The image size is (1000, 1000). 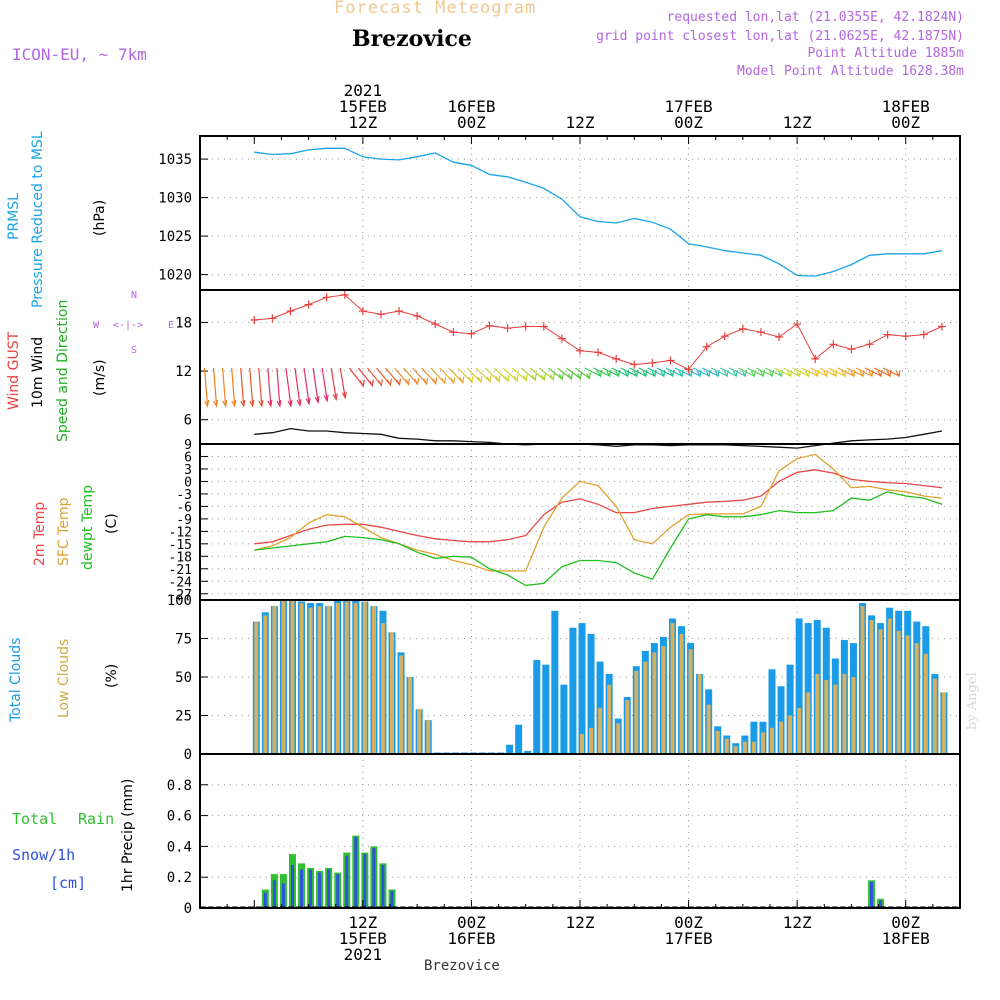 What do you see at coordinates (180, 570) in the screenshot?
I see `y-tick-label: -21` at bounding box center [180, 570].